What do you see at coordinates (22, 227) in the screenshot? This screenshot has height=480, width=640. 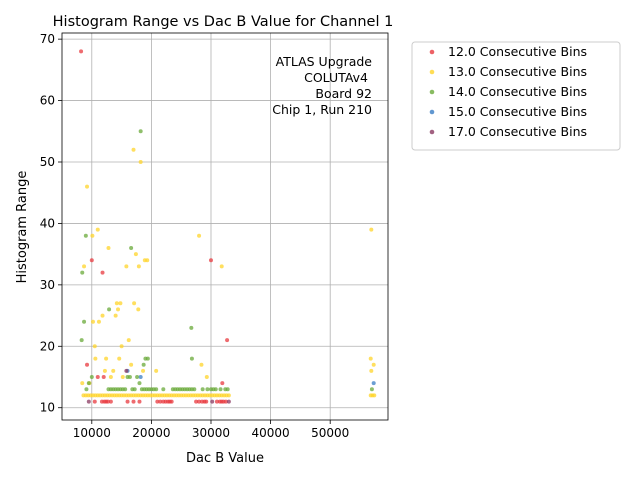 I see `y-axis-label: Histogram Range` at bounding box center [22, 227].